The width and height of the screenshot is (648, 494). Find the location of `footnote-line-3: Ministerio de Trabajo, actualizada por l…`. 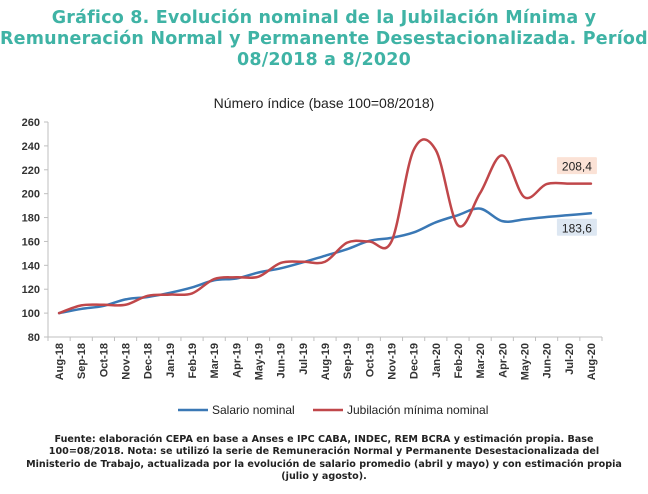

footnote-line-3: Ministerio de Trabajo, actualizada por l… is located at coordinates (324, 464).